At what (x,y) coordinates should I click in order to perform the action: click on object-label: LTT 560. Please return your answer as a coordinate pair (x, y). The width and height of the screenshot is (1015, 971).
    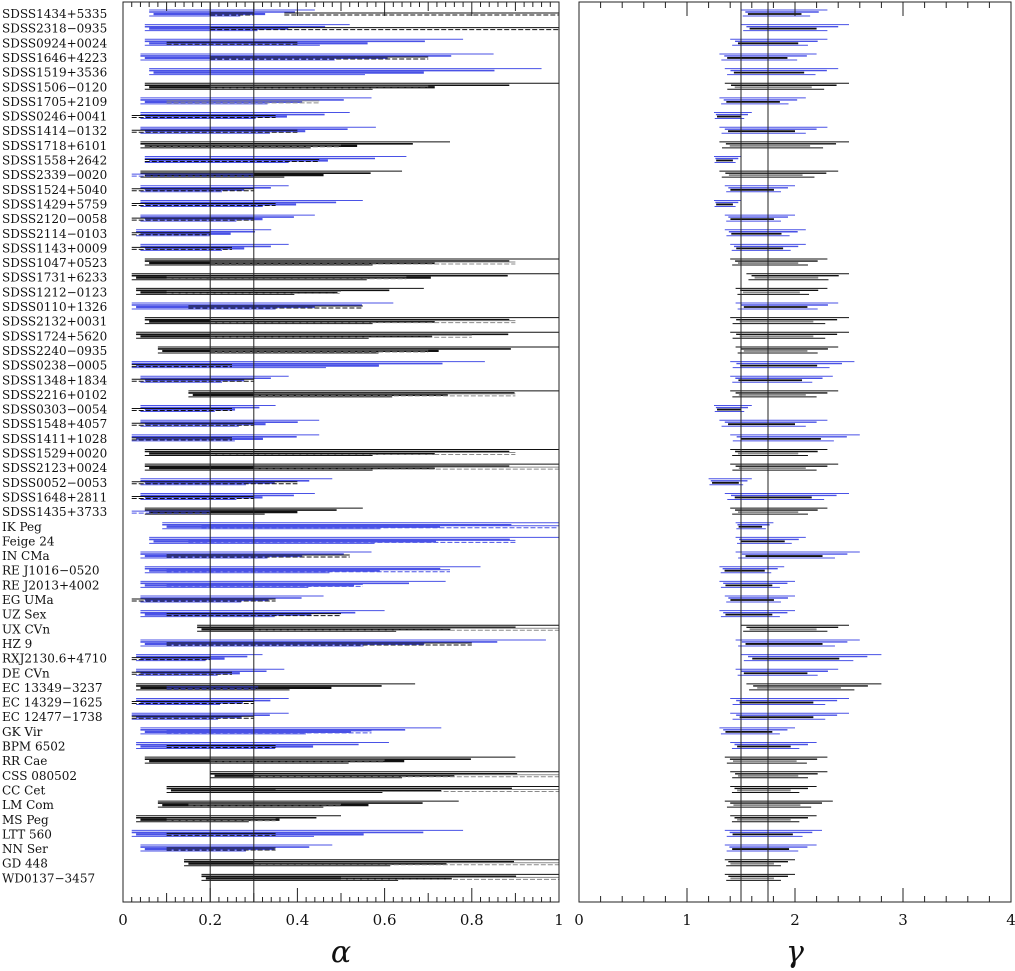
    Looking at the image, I should click on (27, 834).